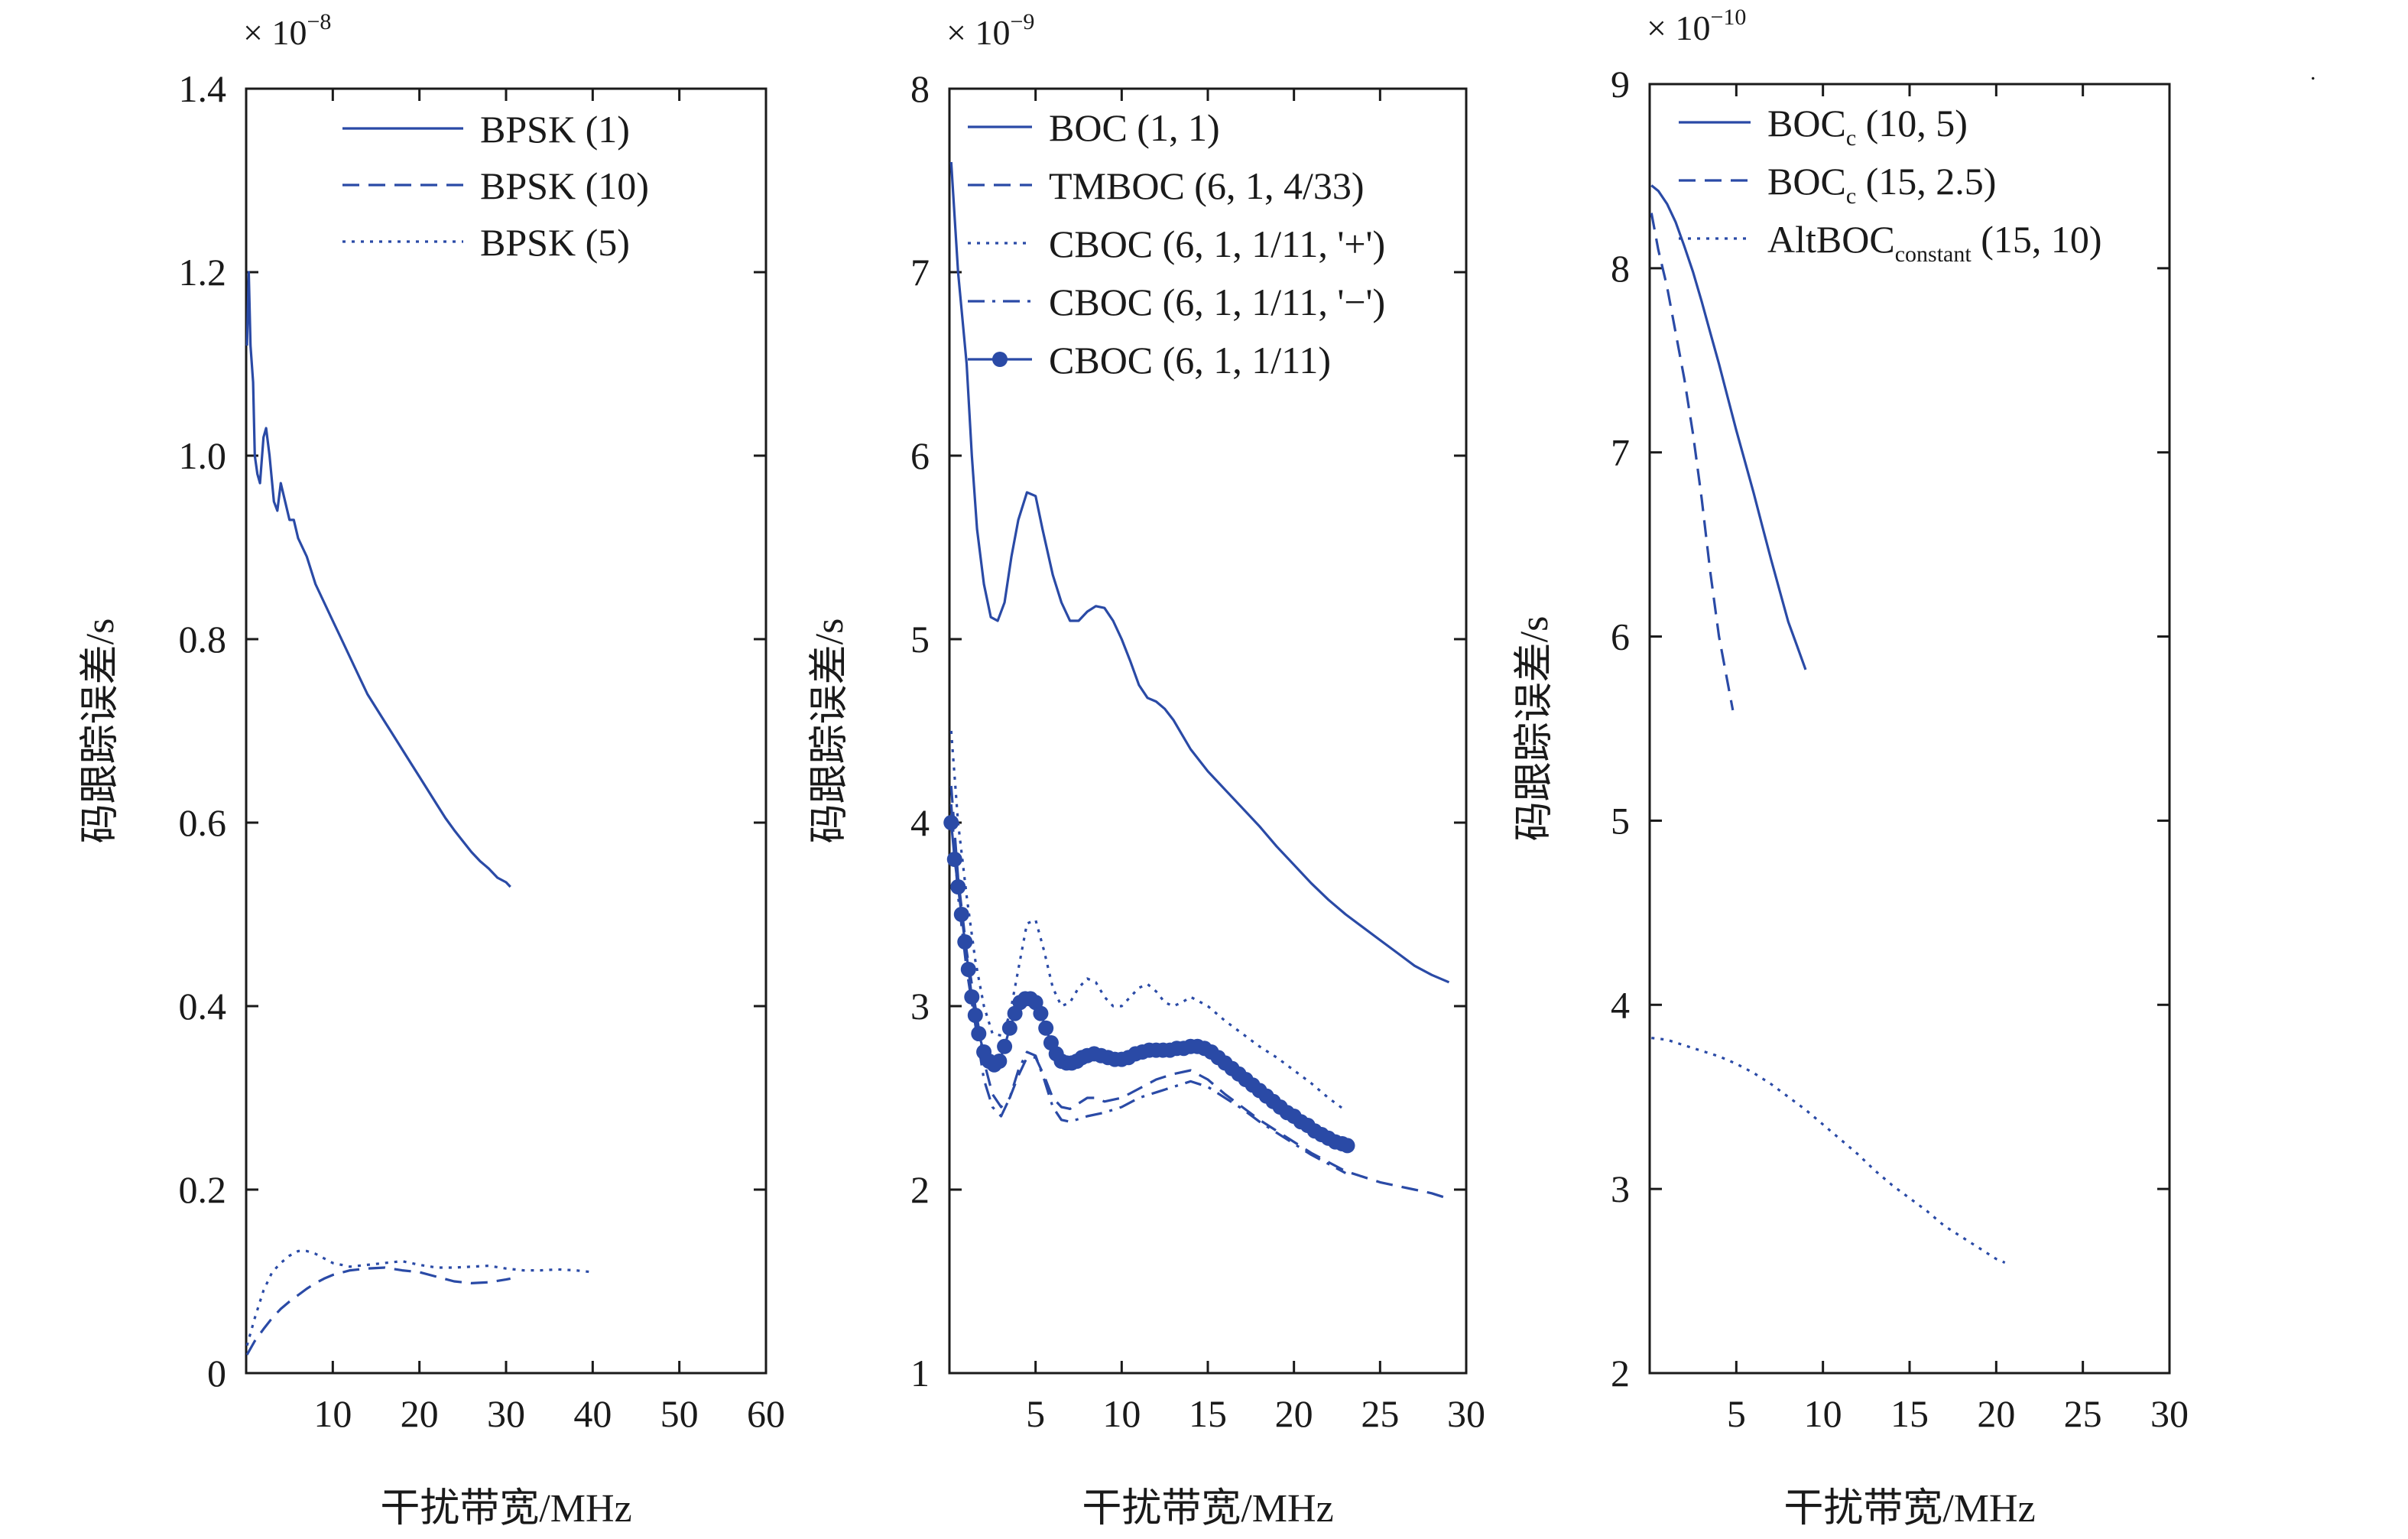 This screenshot has width=2408, height=1539. What do you see at coordinates (680, 1413) in the screenshot?
I see `x-tick-label: 50` at bounding box center [680, 1413].